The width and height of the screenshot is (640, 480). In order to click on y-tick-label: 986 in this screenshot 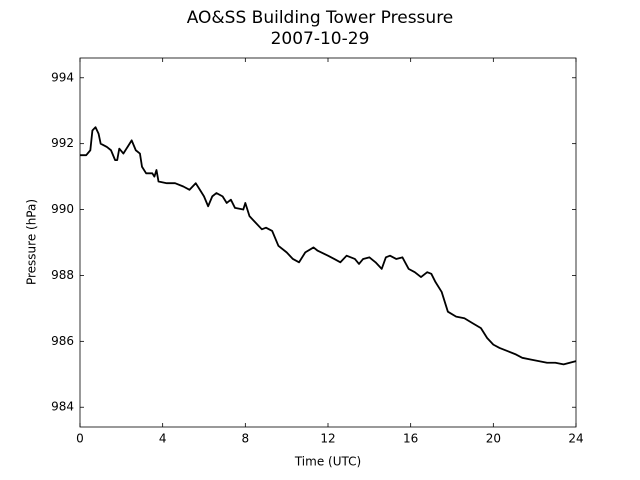, I will do `click(62, 341)`.